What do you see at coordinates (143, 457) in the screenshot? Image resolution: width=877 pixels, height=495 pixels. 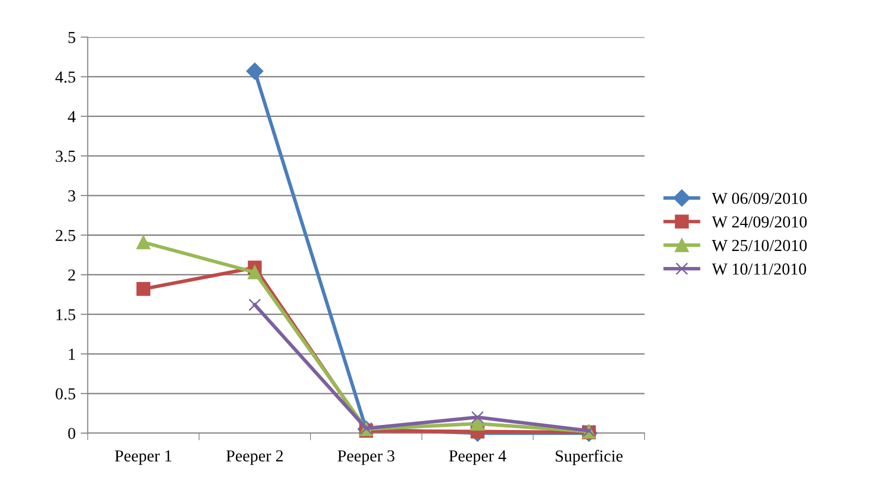 I see `x-tick-label: Peeper 1` at bounding box center [143, 457].